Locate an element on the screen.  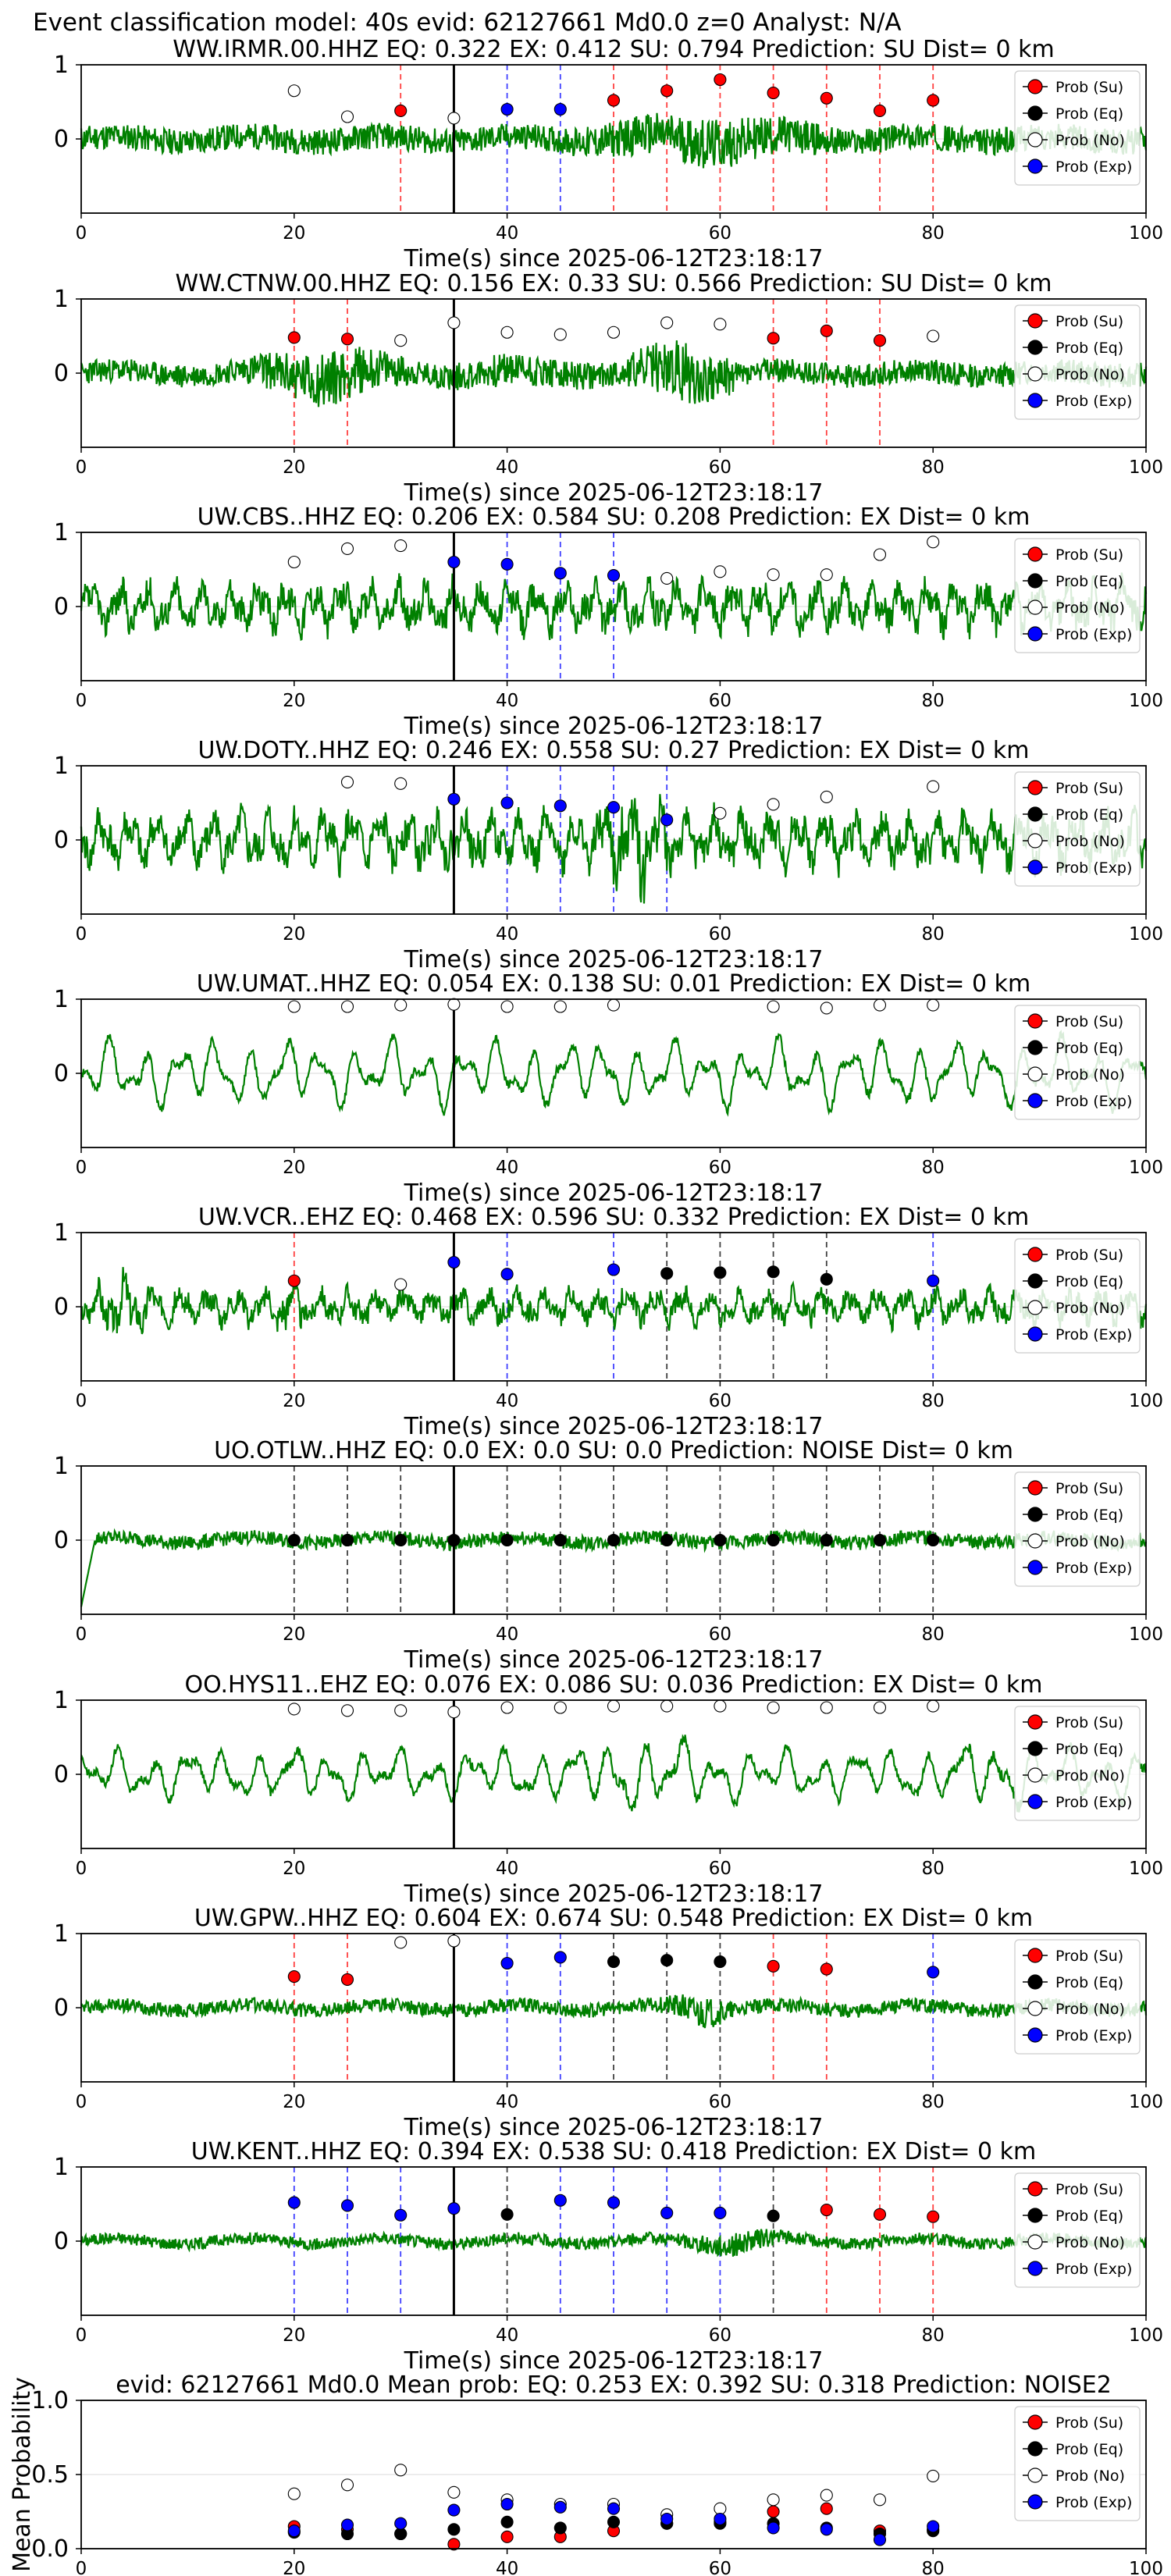
x-tick-label: 60 is located at coordinates (720, 934).